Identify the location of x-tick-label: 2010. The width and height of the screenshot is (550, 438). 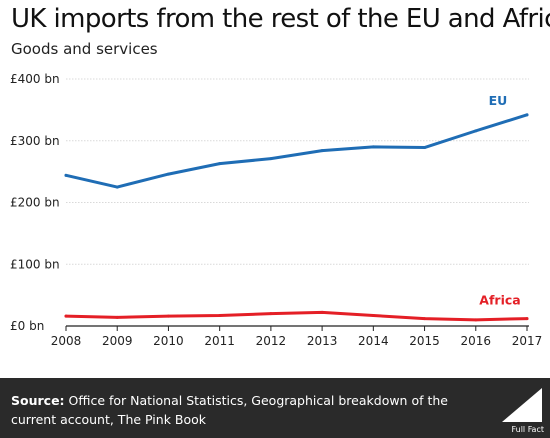
(168, 341).